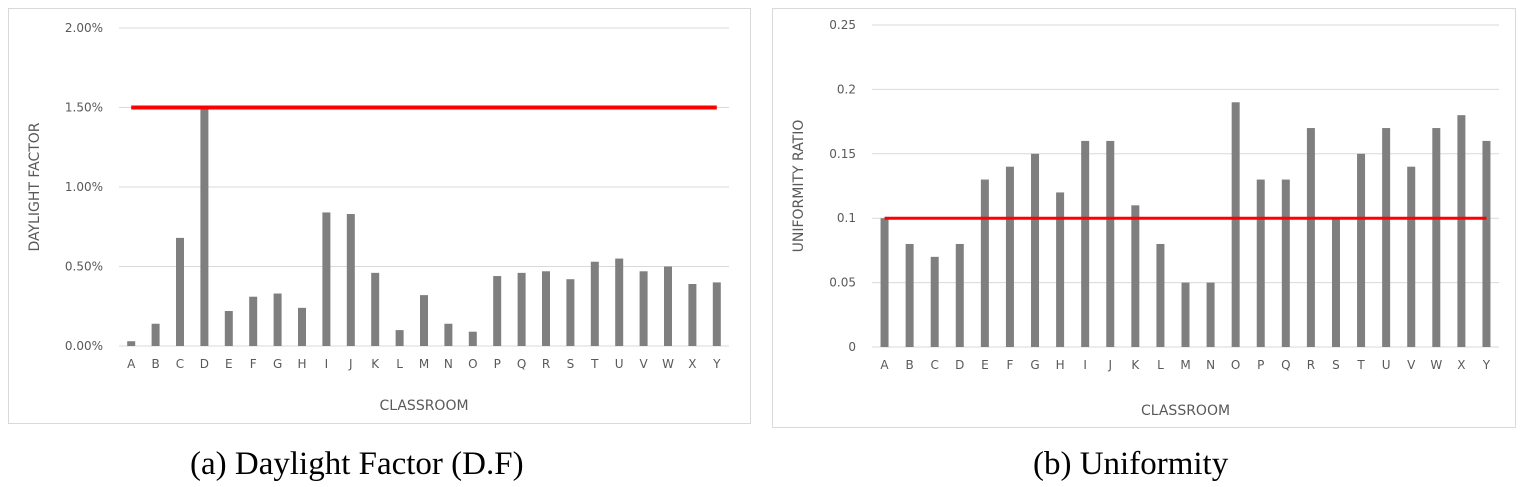  I want to click on y-tick-label: 0, so click(852, 347).